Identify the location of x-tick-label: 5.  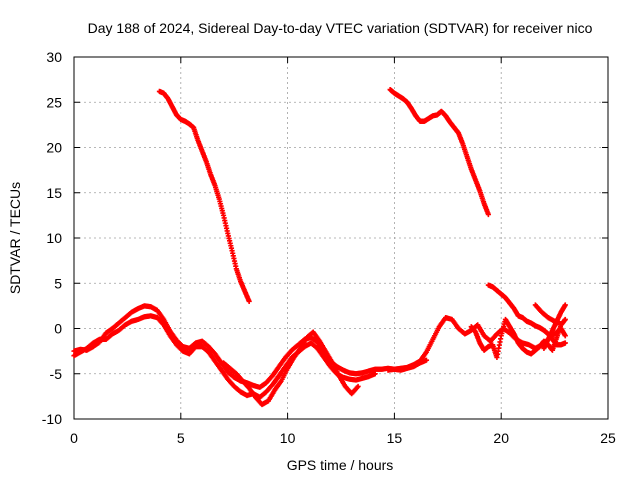
(181, 438).